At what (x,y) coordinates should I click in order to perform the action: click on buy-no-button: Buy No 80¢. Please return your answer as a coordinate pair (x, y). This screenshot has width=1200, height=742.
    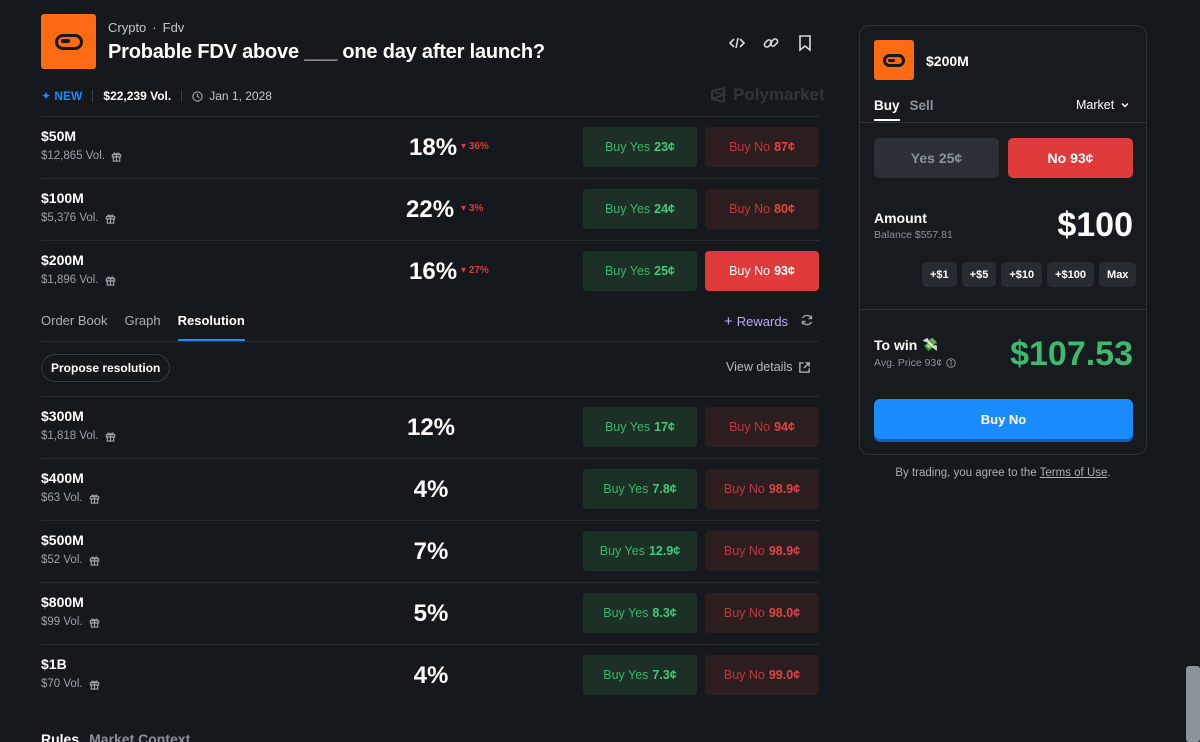
    Looking at the image, I should click on (762, 209).